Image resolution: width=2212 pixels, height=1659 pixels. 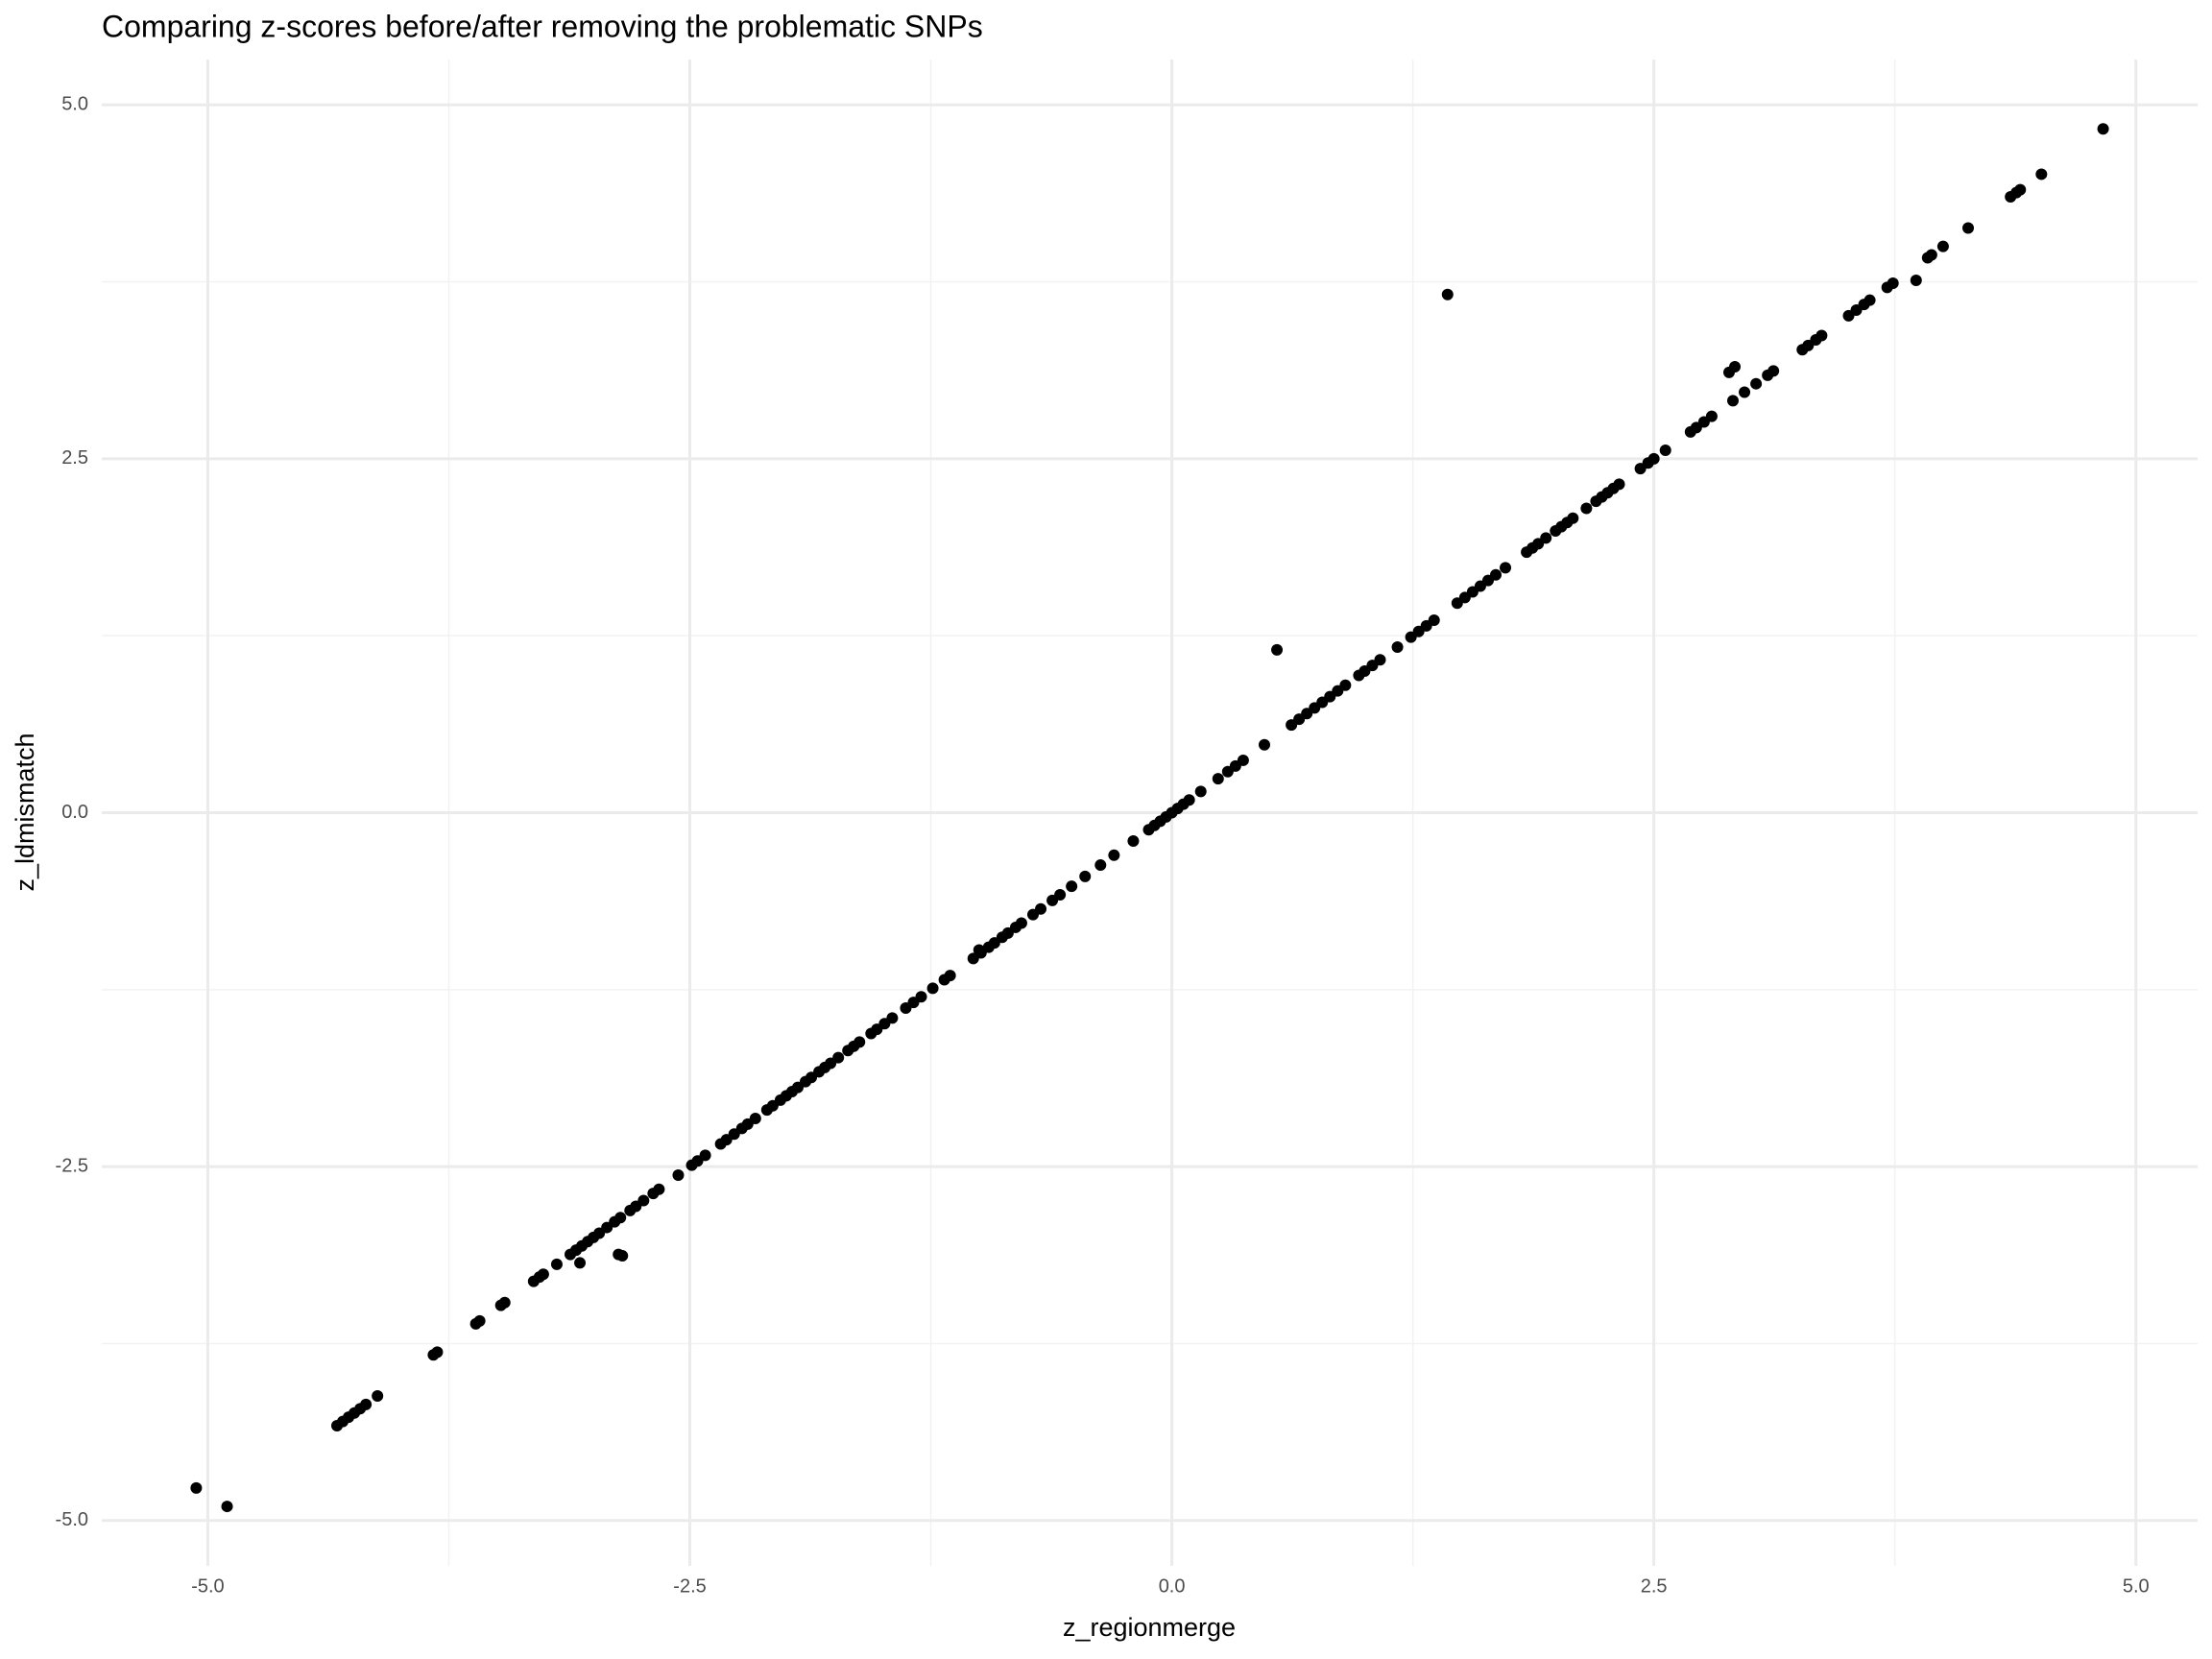 What do you see at coordinates (25, 812) in the screenshot?
I see `y-axis-title: z_ldmismatch` at bounding box center [25, 812].